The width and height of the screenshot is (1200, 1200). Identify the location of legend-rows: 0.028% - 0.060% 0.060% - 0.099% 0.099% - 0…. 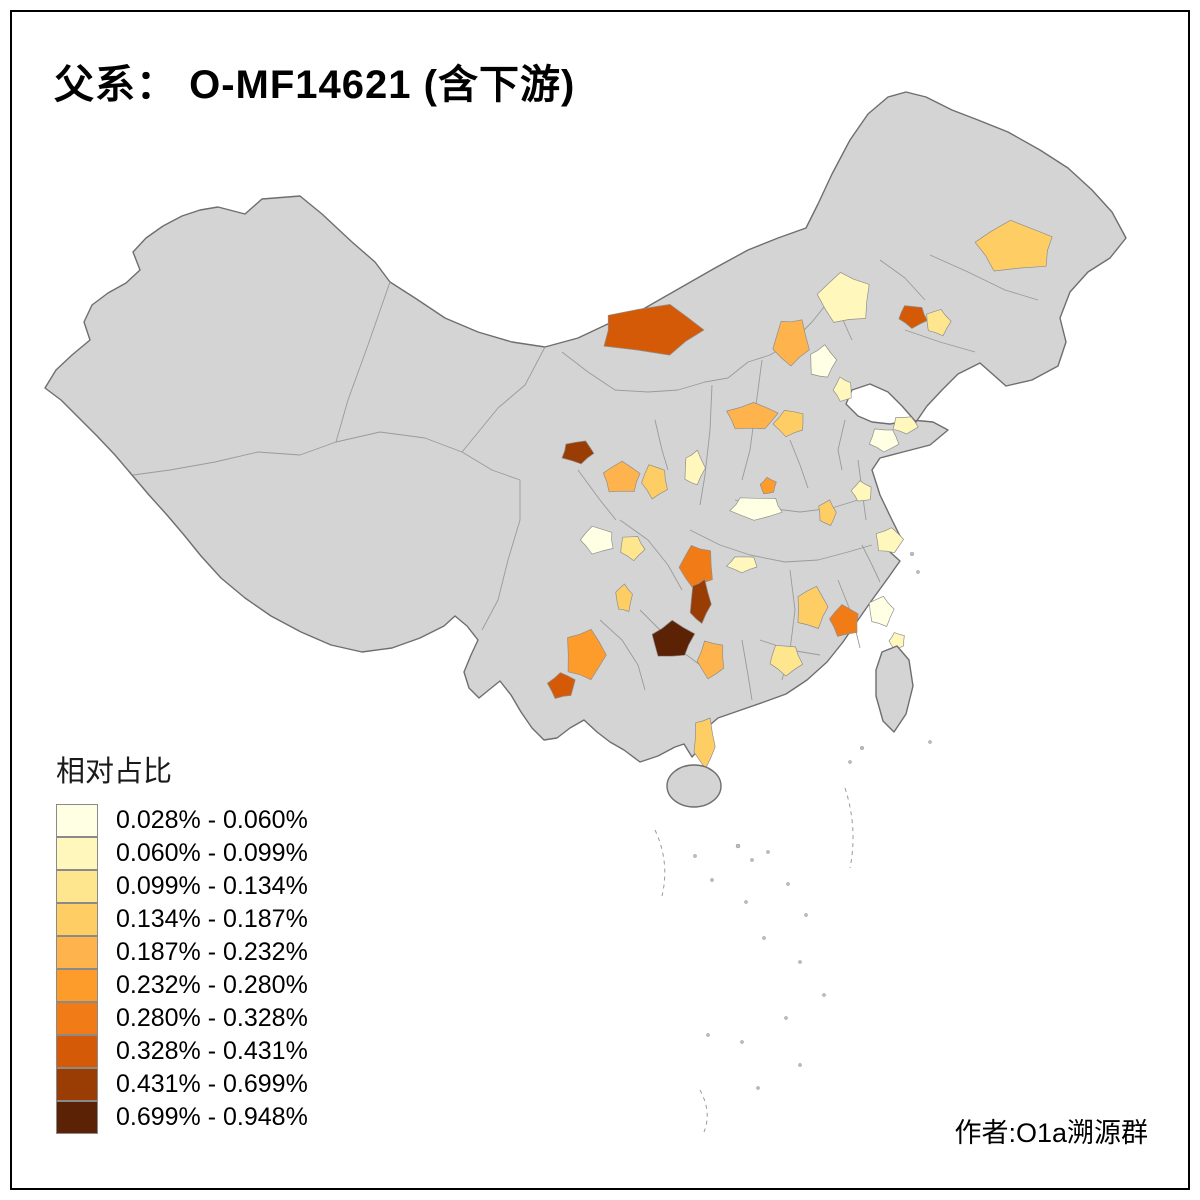
(182, 968).